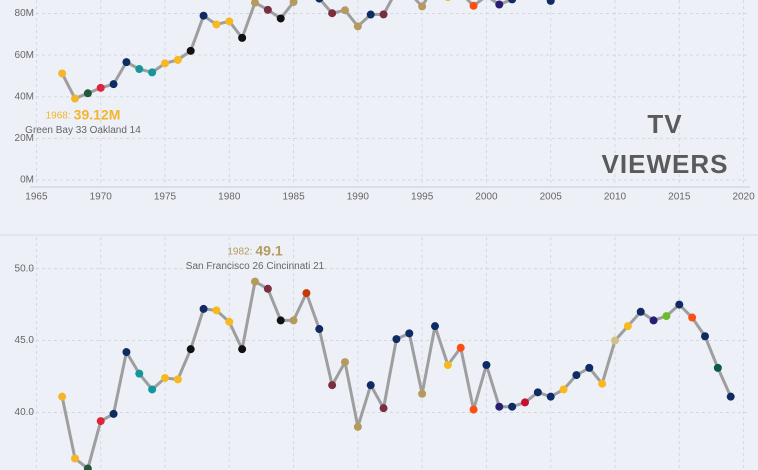 This screenshot has width=758, height=470. I want to click on annotation-score: Green Bay 33 Oakland 14, so click(83, 130).